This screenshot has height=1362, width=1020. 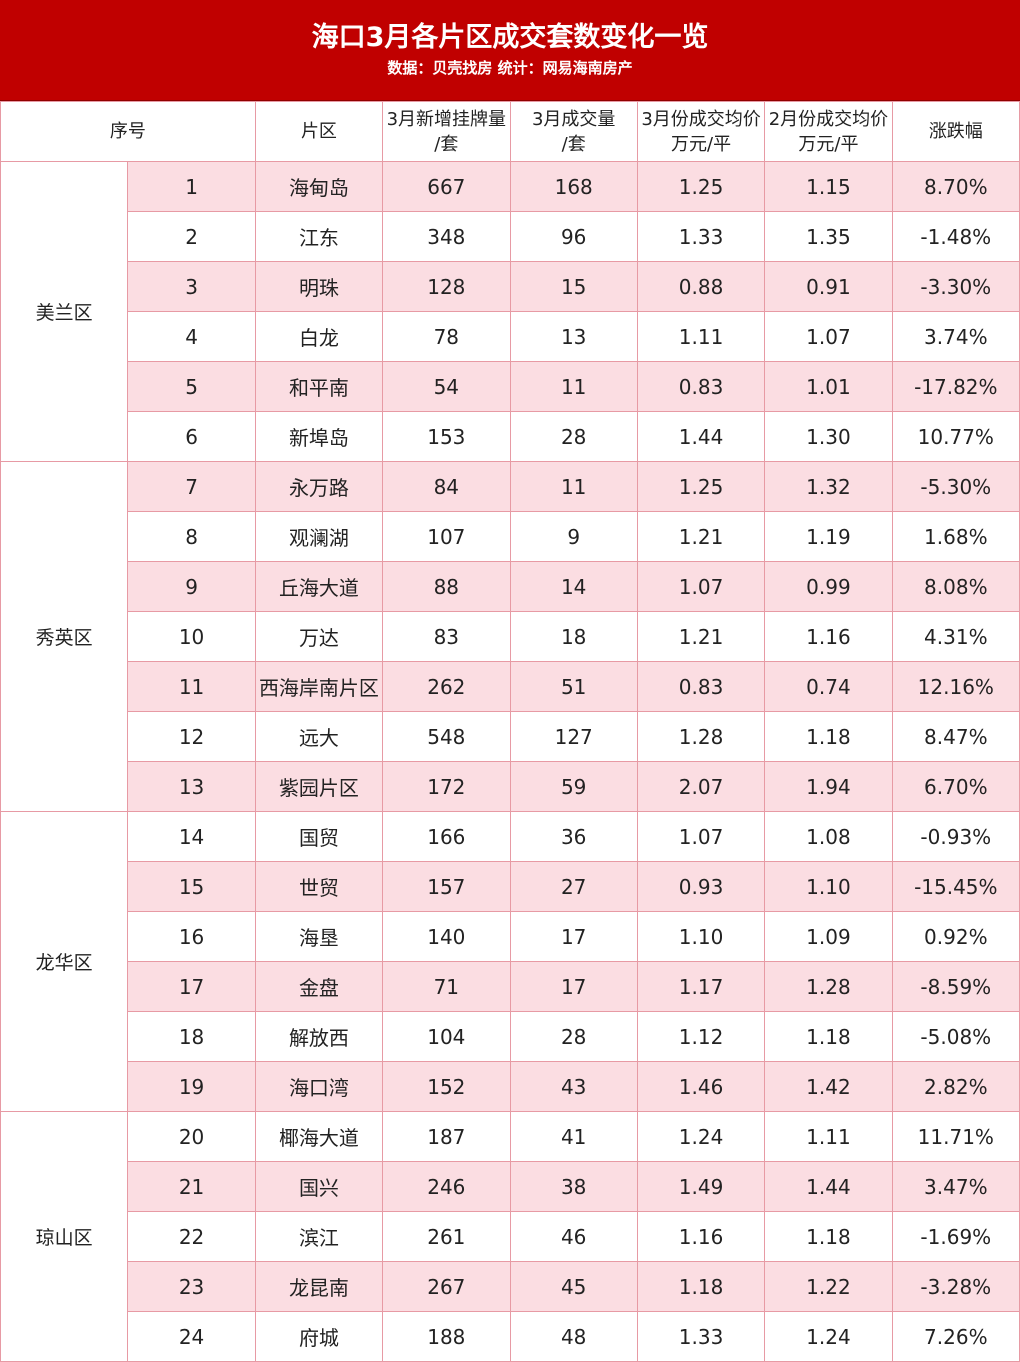 What do you see at coordinates (701, 886) in the screenshot?
I see `cell-mar-price: 0.93` at bounding box center [701, 886].